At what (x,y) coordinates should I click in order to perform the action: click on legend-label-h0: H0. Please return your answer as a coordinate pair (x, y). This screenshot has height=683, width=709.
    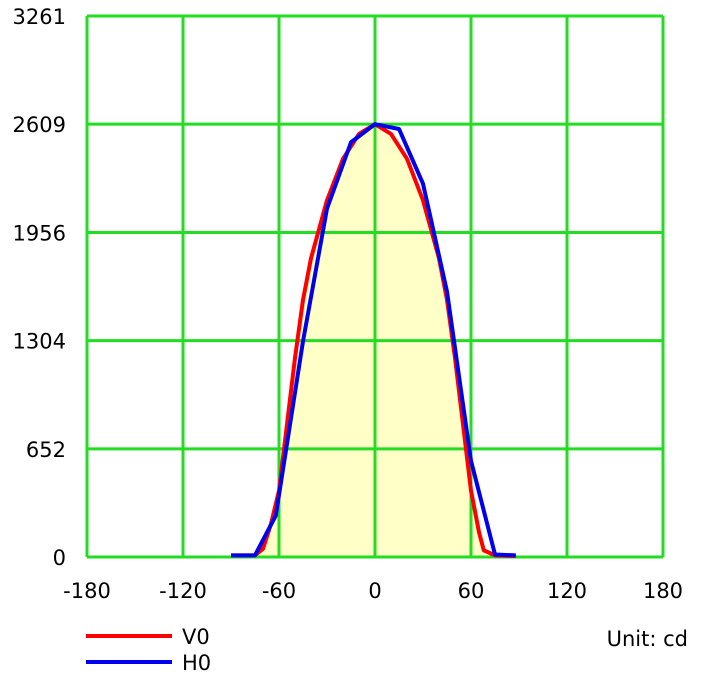
    Looking at the image, I should click on (196, 663).